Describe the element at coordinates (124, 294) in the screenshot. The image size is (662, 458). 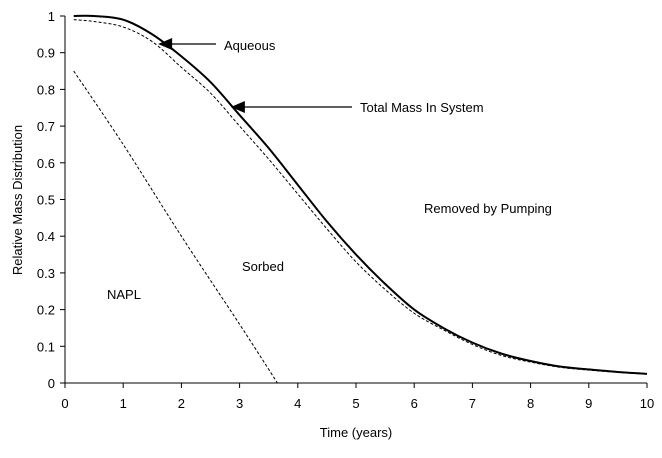
I see `annotation-napl: NAPL` at that location.